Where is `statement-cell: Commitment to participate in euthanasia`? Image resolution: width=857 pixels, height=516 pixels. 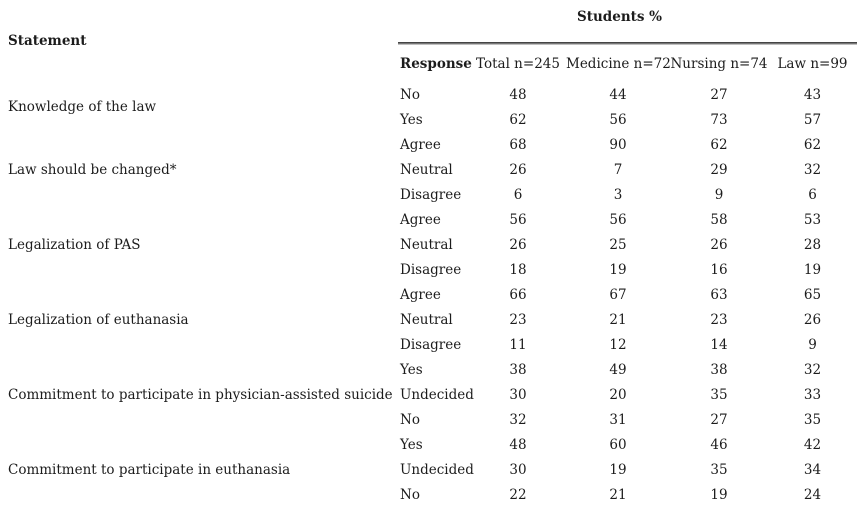 statement-cell: Commitment to participate in euthanasia is located at coordinates (149, 469).